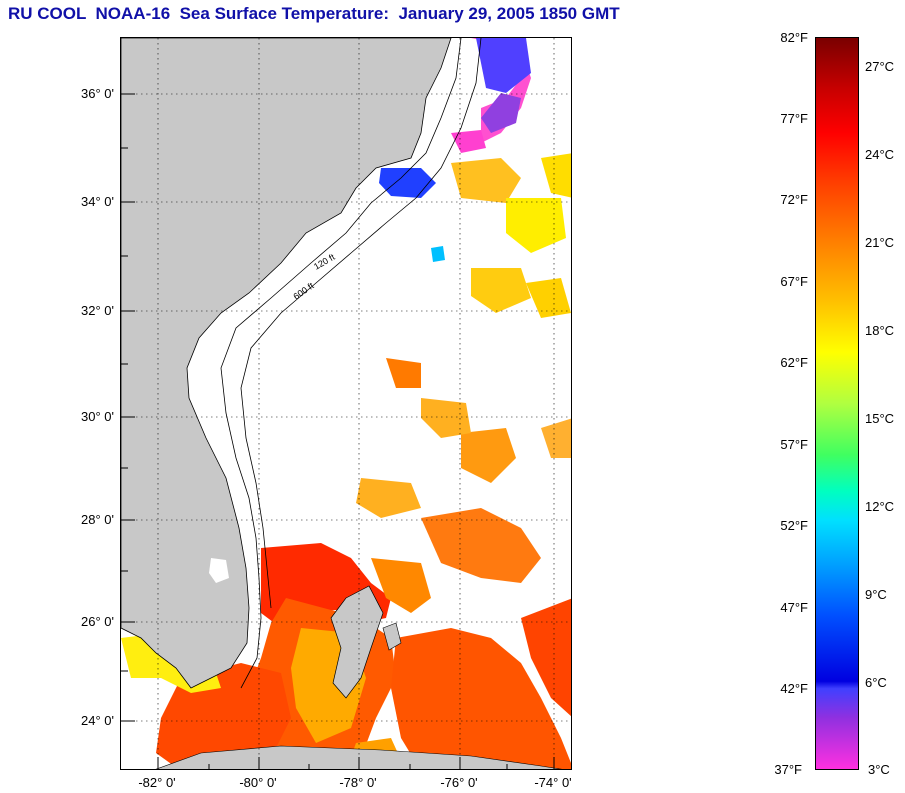  I want to click on lon-label-82: -82° 0', so click(157, 782).